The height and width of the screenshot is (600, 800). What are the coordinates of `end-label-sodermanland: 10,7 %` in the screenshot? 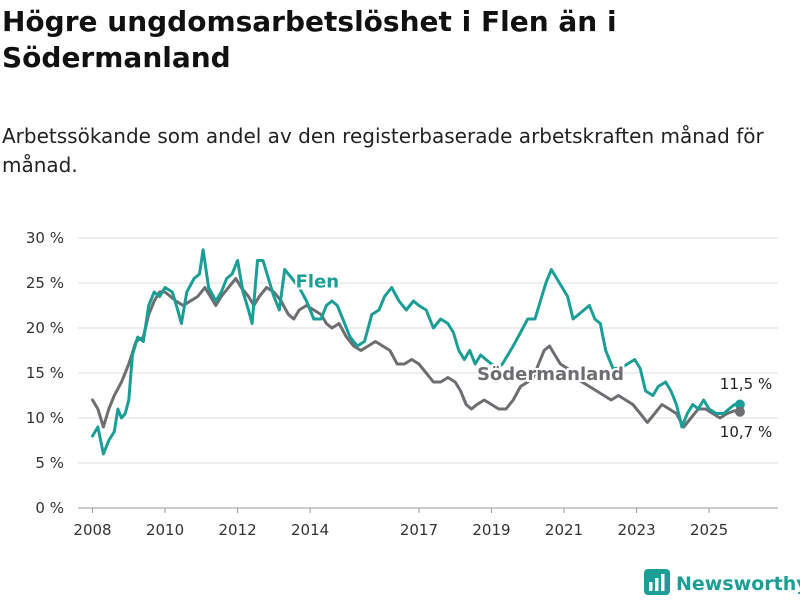 It's located at (746, 432).